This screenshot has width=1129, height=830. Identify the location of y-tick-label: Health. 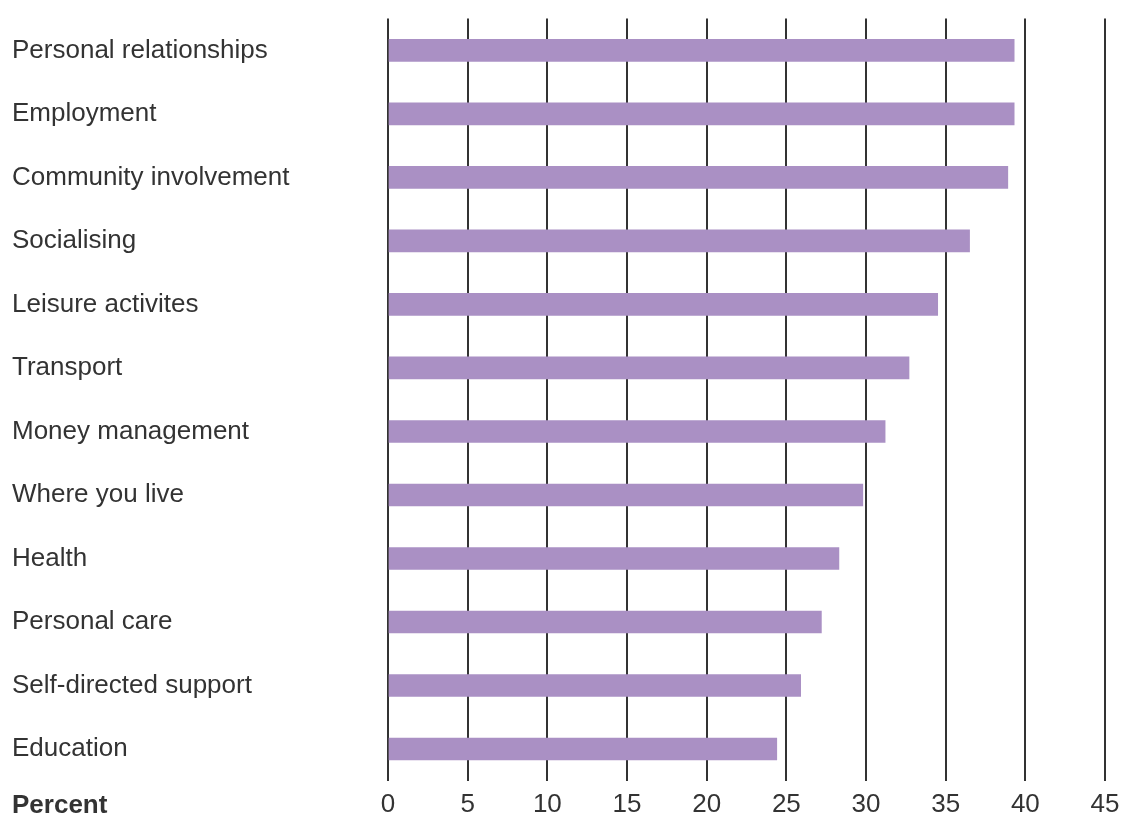
(50, 556).